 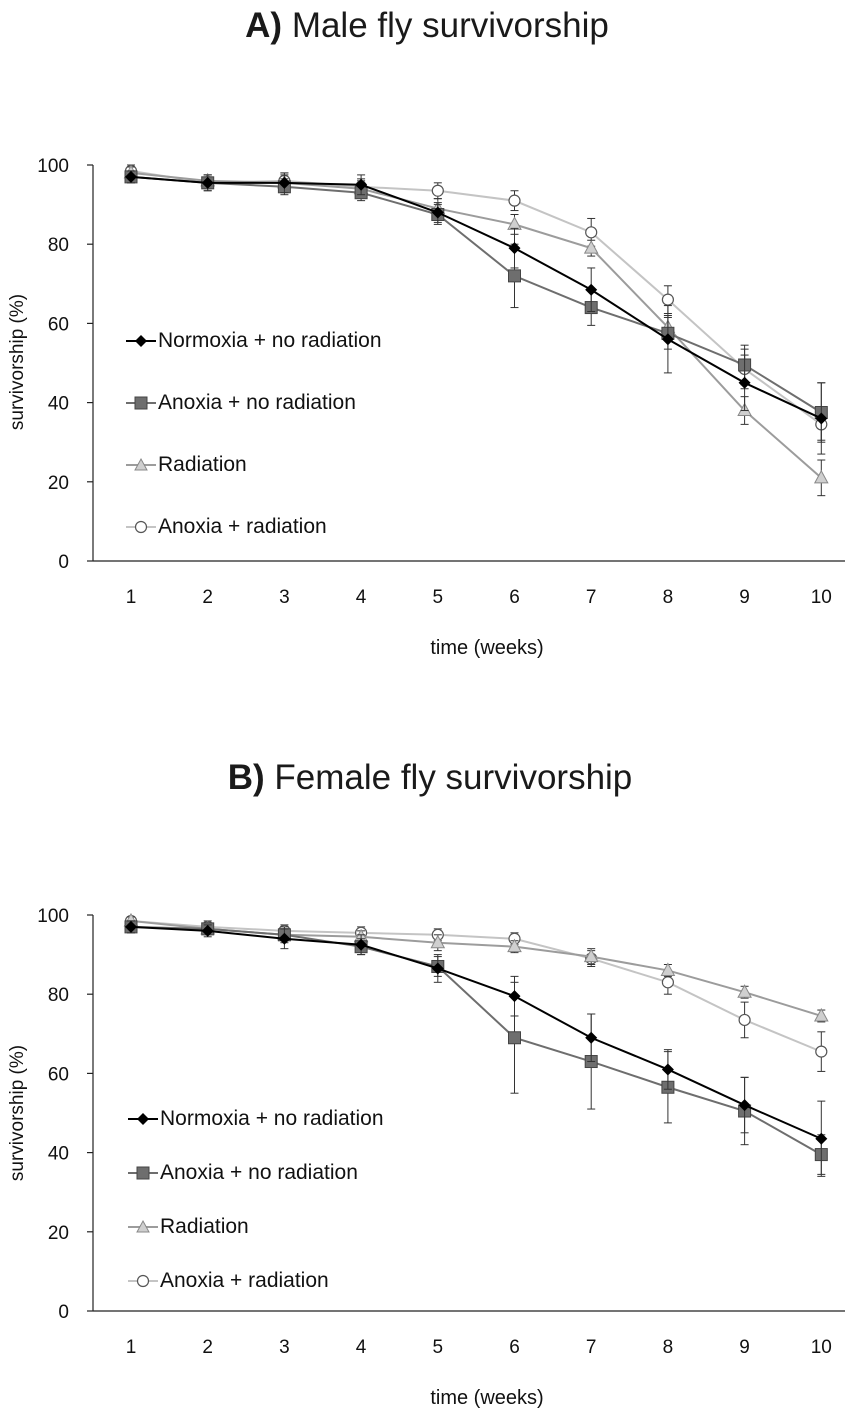 What do you see at coordinates (246, 777) in the screenshot?
I see `panel-letter: B)` at bounding box center [246, 777].